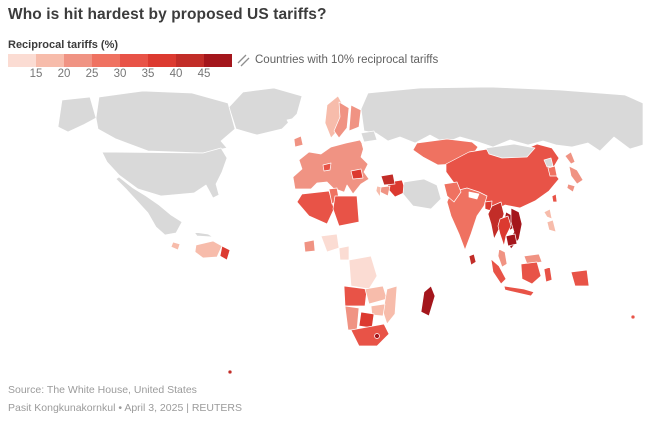 This screenshot has width=645, height=422. Describe the element at coordinates (225, 253) in the screenshot. I see `country-guyana` at that location.